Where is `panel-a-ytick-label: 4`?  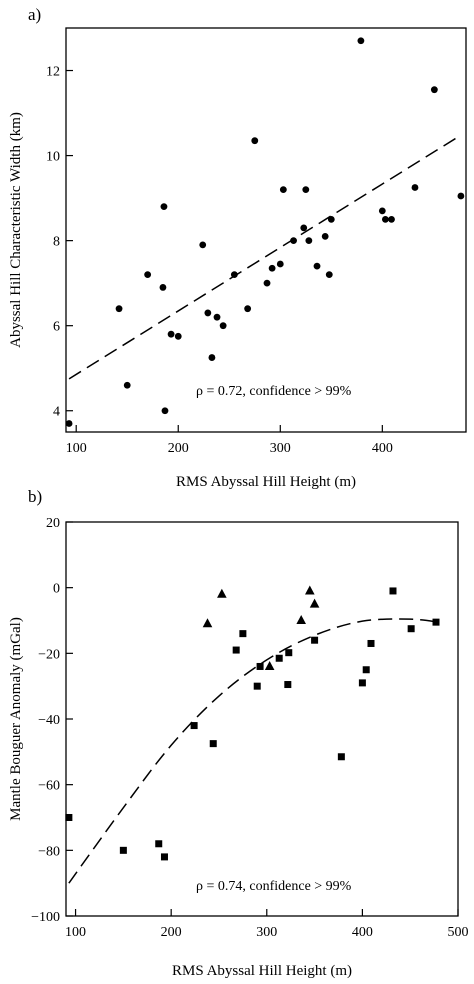 panel-a-ytick-label: 4 is located at coordinates (56, 412).